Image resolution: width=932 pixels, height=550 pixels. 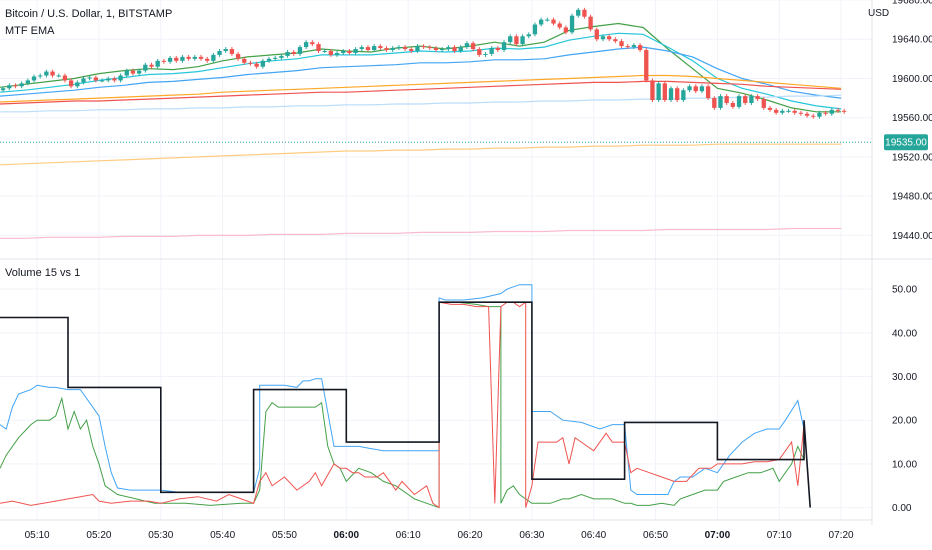 I want to click on price-badge-bg, so click(x=906, y=142).